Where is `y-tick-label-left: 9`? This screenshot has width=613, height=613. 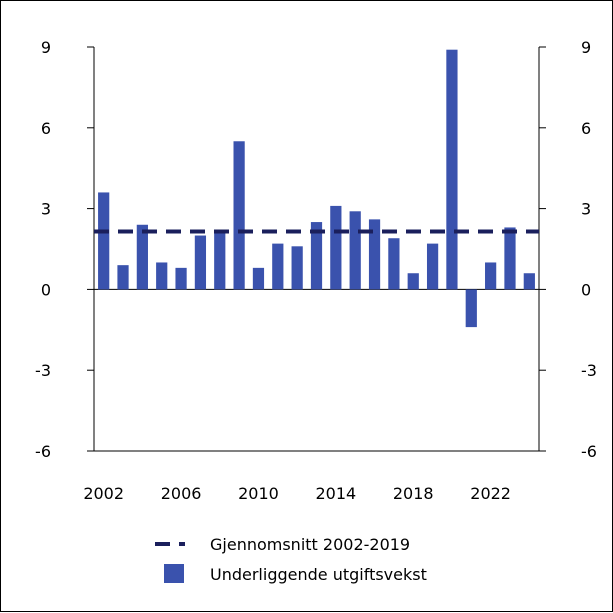
y-tick-label-left: 9 is located at coordinates (46, 47).